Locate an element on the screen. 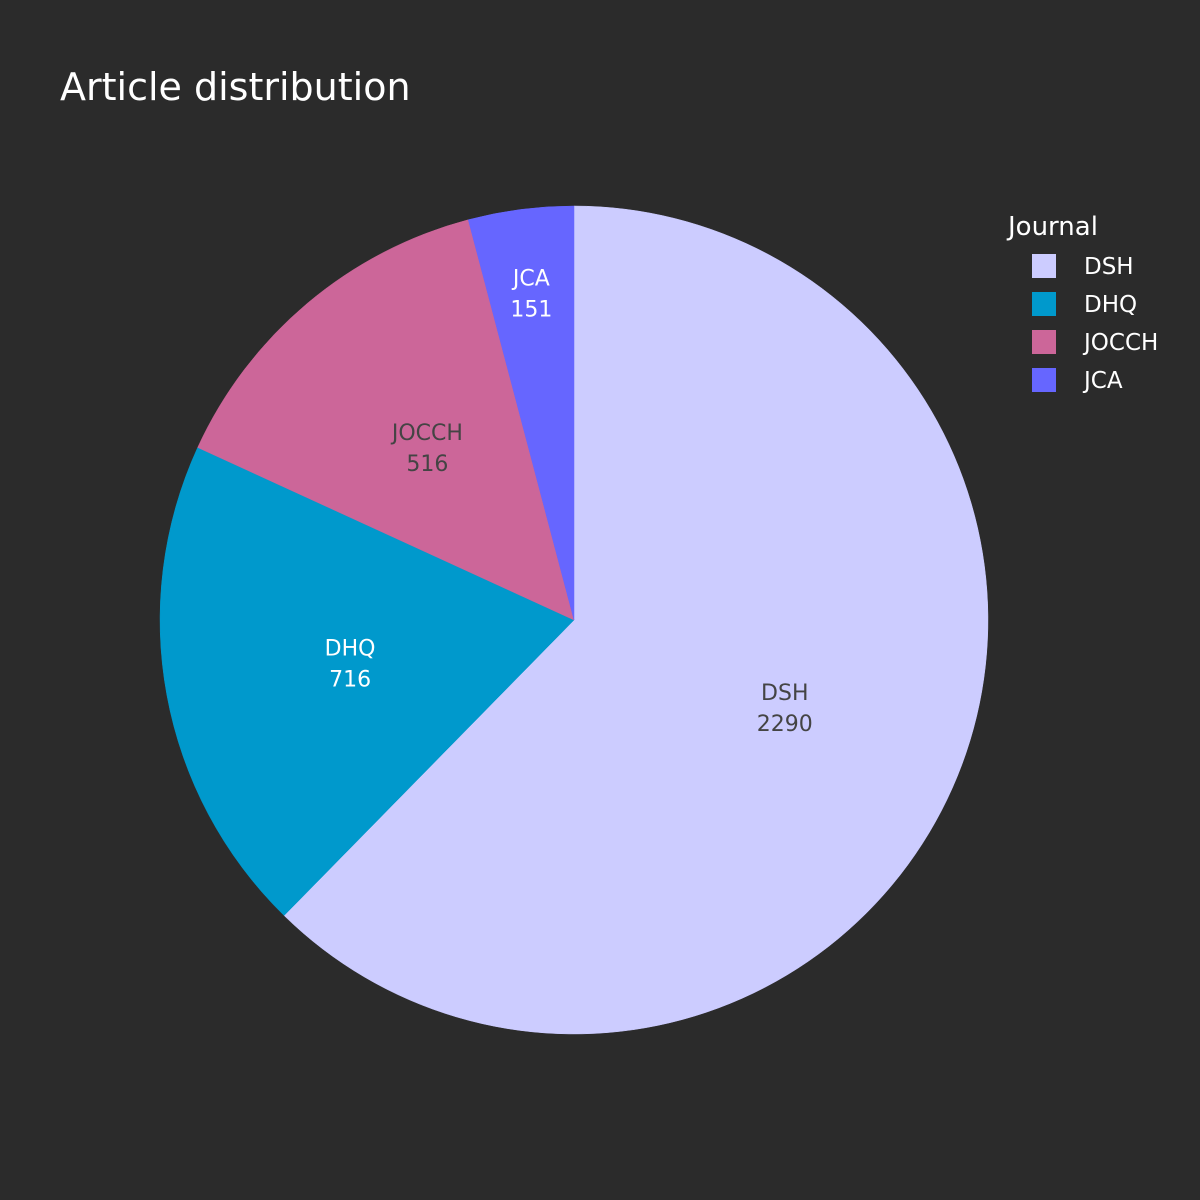 This screenshot has width=1200, height=1200. legend: Journal DSH DHQ JOCCH JCA is located at coordinates (1082, 303).